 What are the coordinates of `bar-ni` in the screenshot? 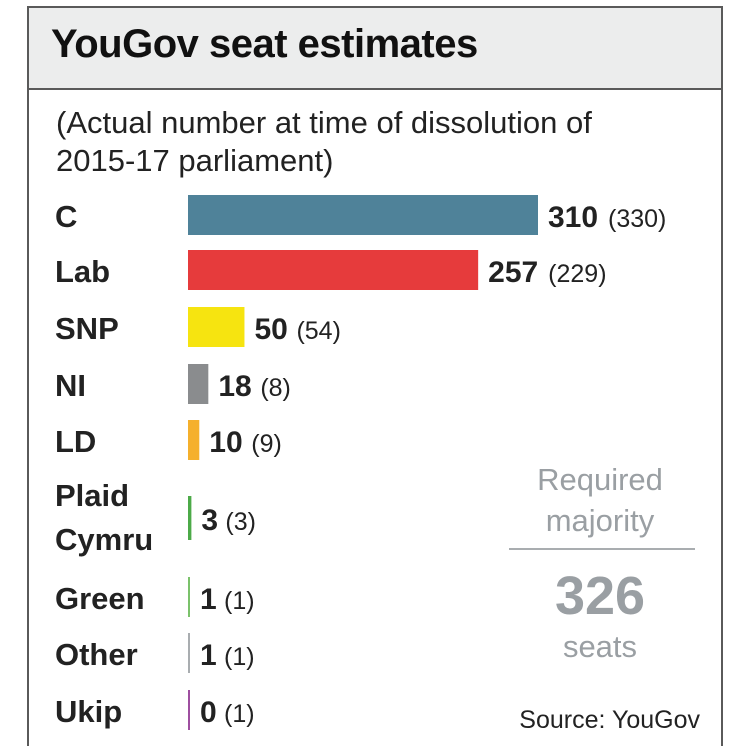 It's located at (198, 384).